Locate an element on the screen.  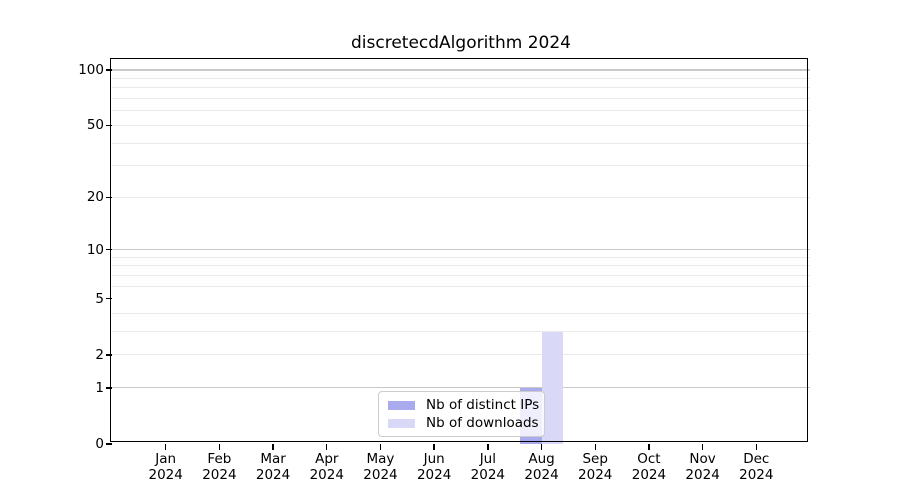
legend-swatch-downloads is located at coordinates (401, 423).